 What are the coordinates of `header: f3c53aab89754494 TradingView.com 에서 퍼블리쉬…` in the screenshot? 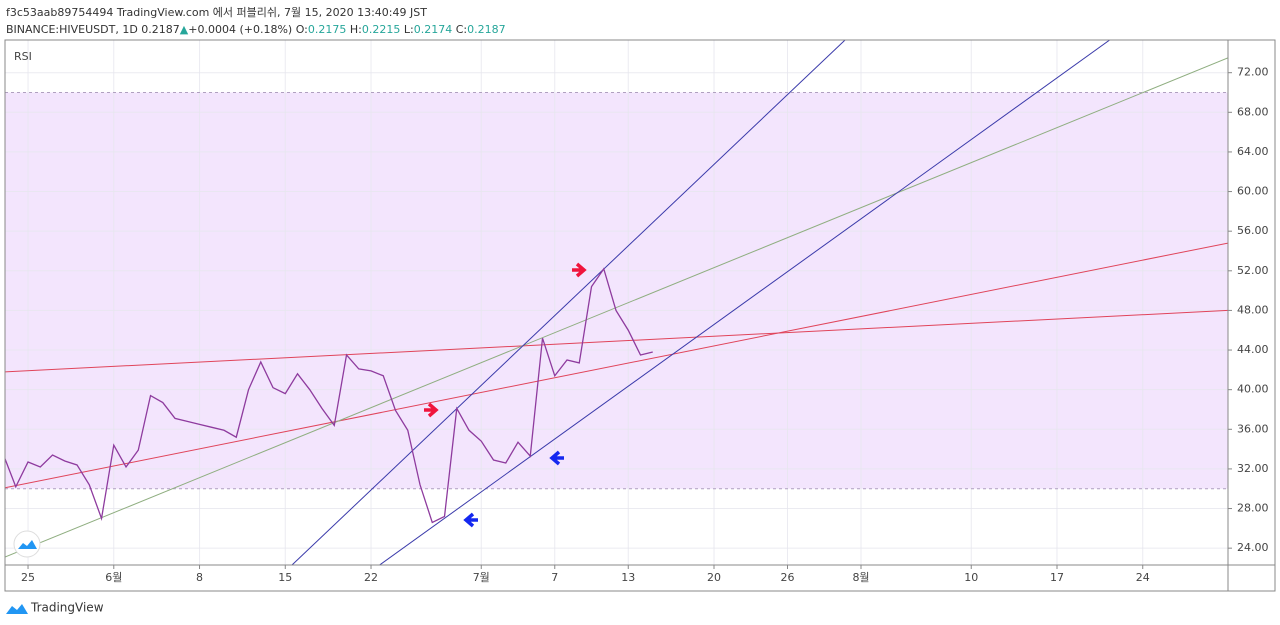 It's located at (256, 21).